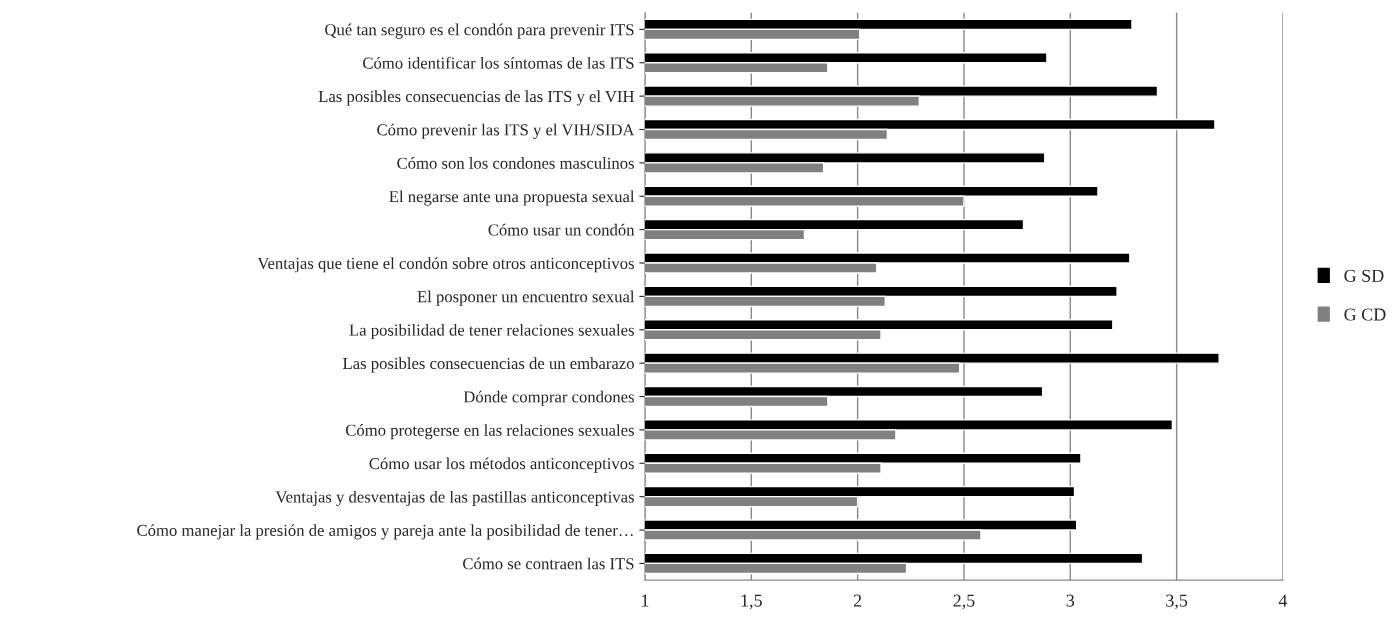  What do you see at coordinates (561, 229) in the screenshot?
I see `y-tick-label: Cómo usar un condón` at bounding box center [561, 229].